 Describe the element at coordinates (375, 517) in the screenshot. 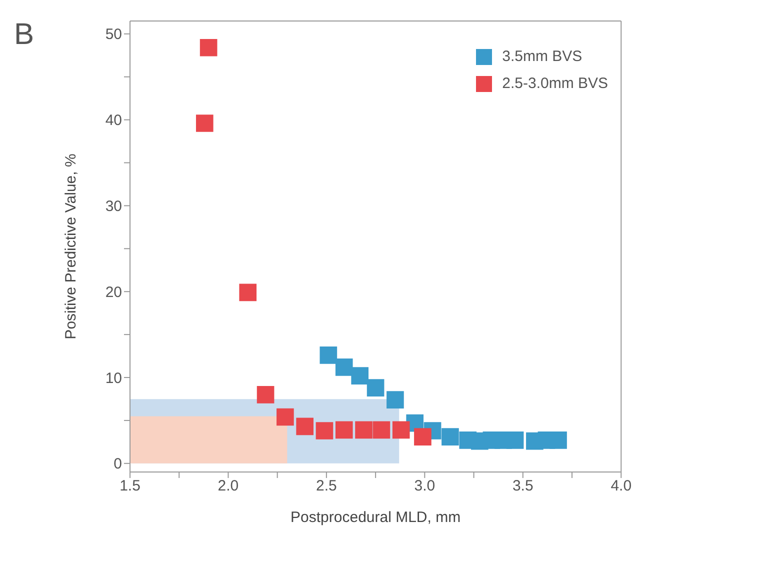

I see `x-axis-title: Postprocedural MLD, mm` at that location.